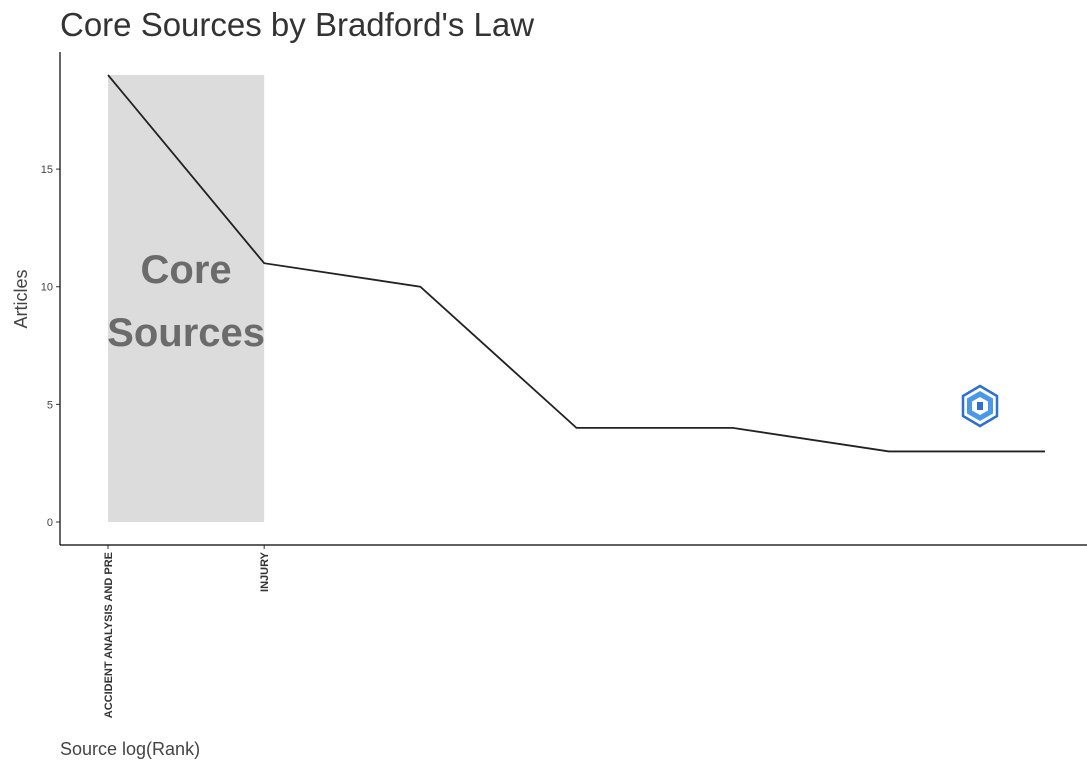 This screenshot has width=1087, height=768. Describe the element at coordinates (130, 749) in the screenshot. I see `x-axis-title: Source log(Rank)` at that location.